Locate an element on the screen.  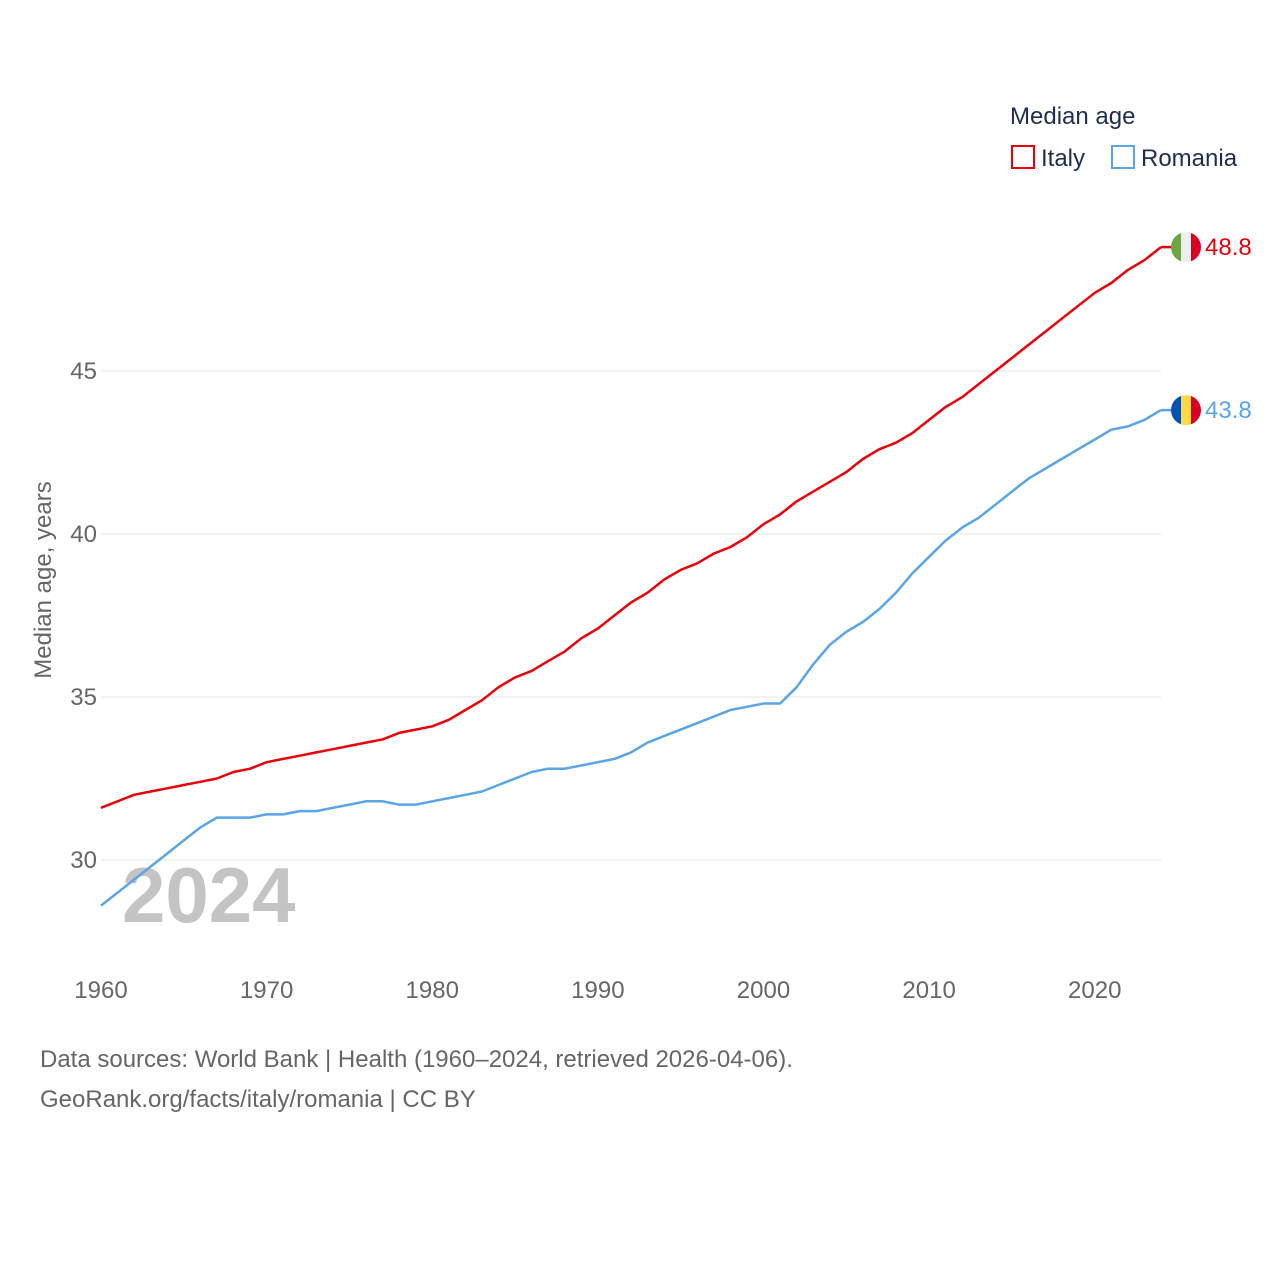
x-tick-label-1990: 1990 is located at coordinates (597, 990).